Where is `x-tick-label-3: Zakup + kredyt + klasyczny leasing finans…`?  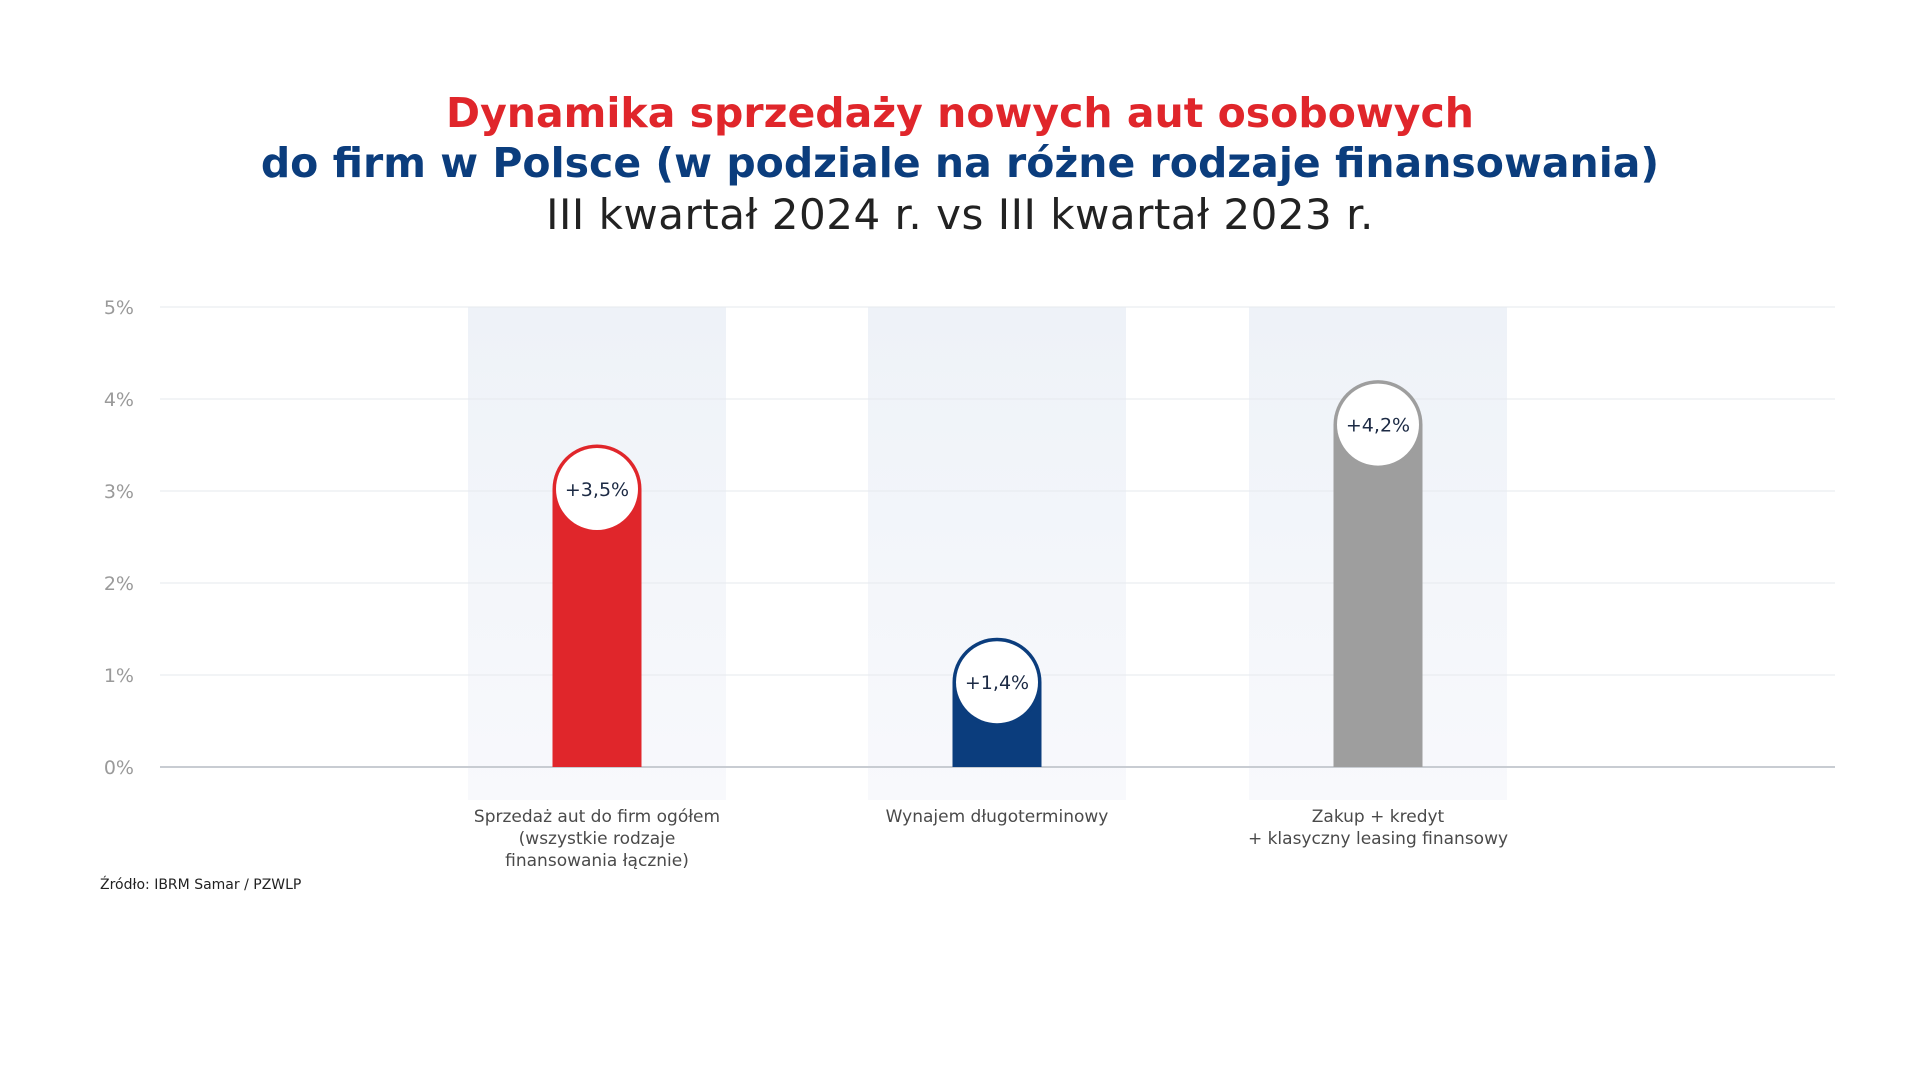
x-tick-label-3: Zakup + kredyt + klasyczny leasing finans… is located at coordinates (1378, 828).